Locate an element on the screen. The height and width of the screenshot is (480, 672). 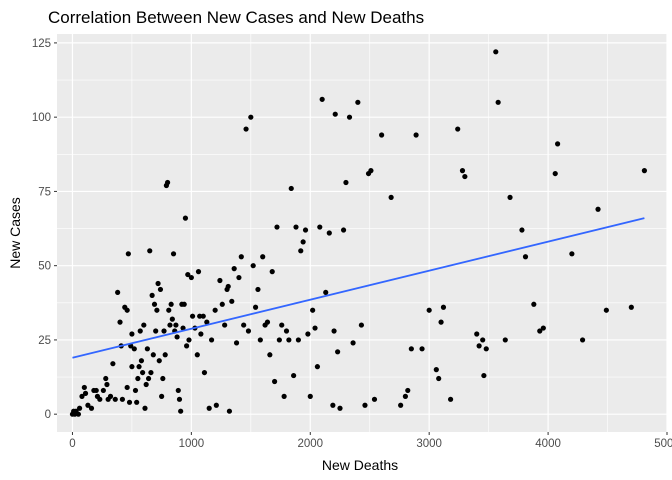
x-tick-label: 3000 is located at coordinates (429, 444).